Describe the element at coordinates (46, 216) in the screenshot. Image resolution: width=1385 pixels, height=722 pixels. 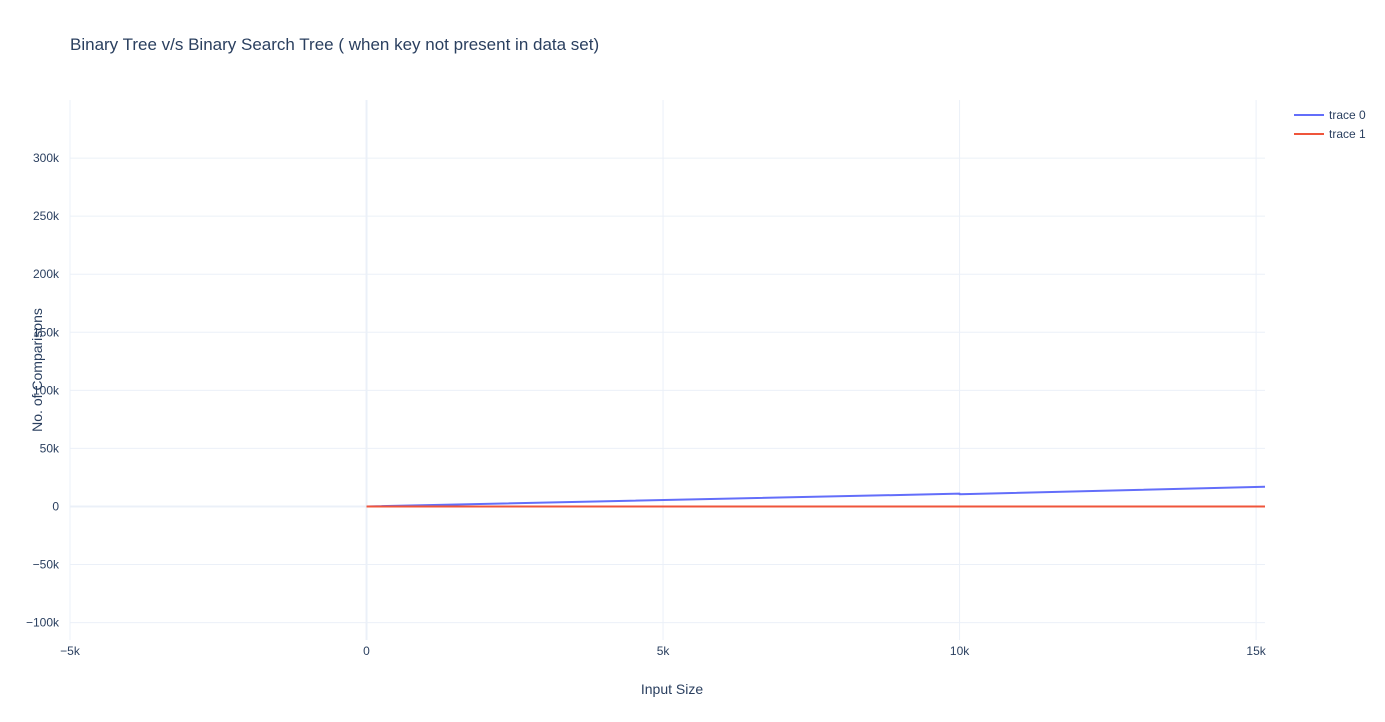
I see `y-tick-label: 250k` at that location.